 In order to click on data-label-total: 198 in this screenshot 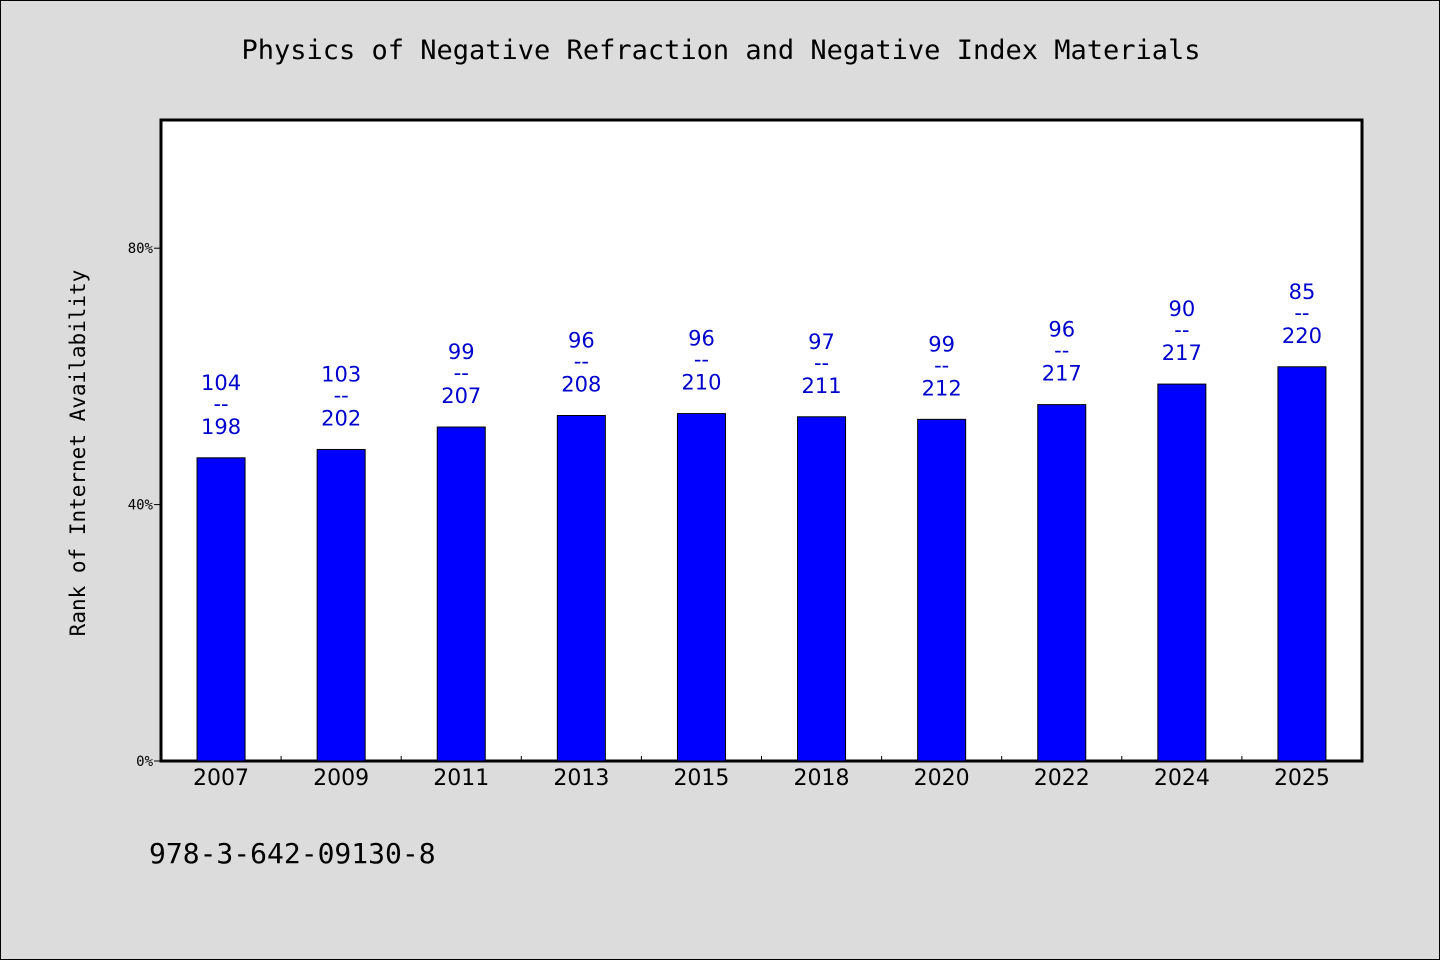, I will do `click(221, 427)`.